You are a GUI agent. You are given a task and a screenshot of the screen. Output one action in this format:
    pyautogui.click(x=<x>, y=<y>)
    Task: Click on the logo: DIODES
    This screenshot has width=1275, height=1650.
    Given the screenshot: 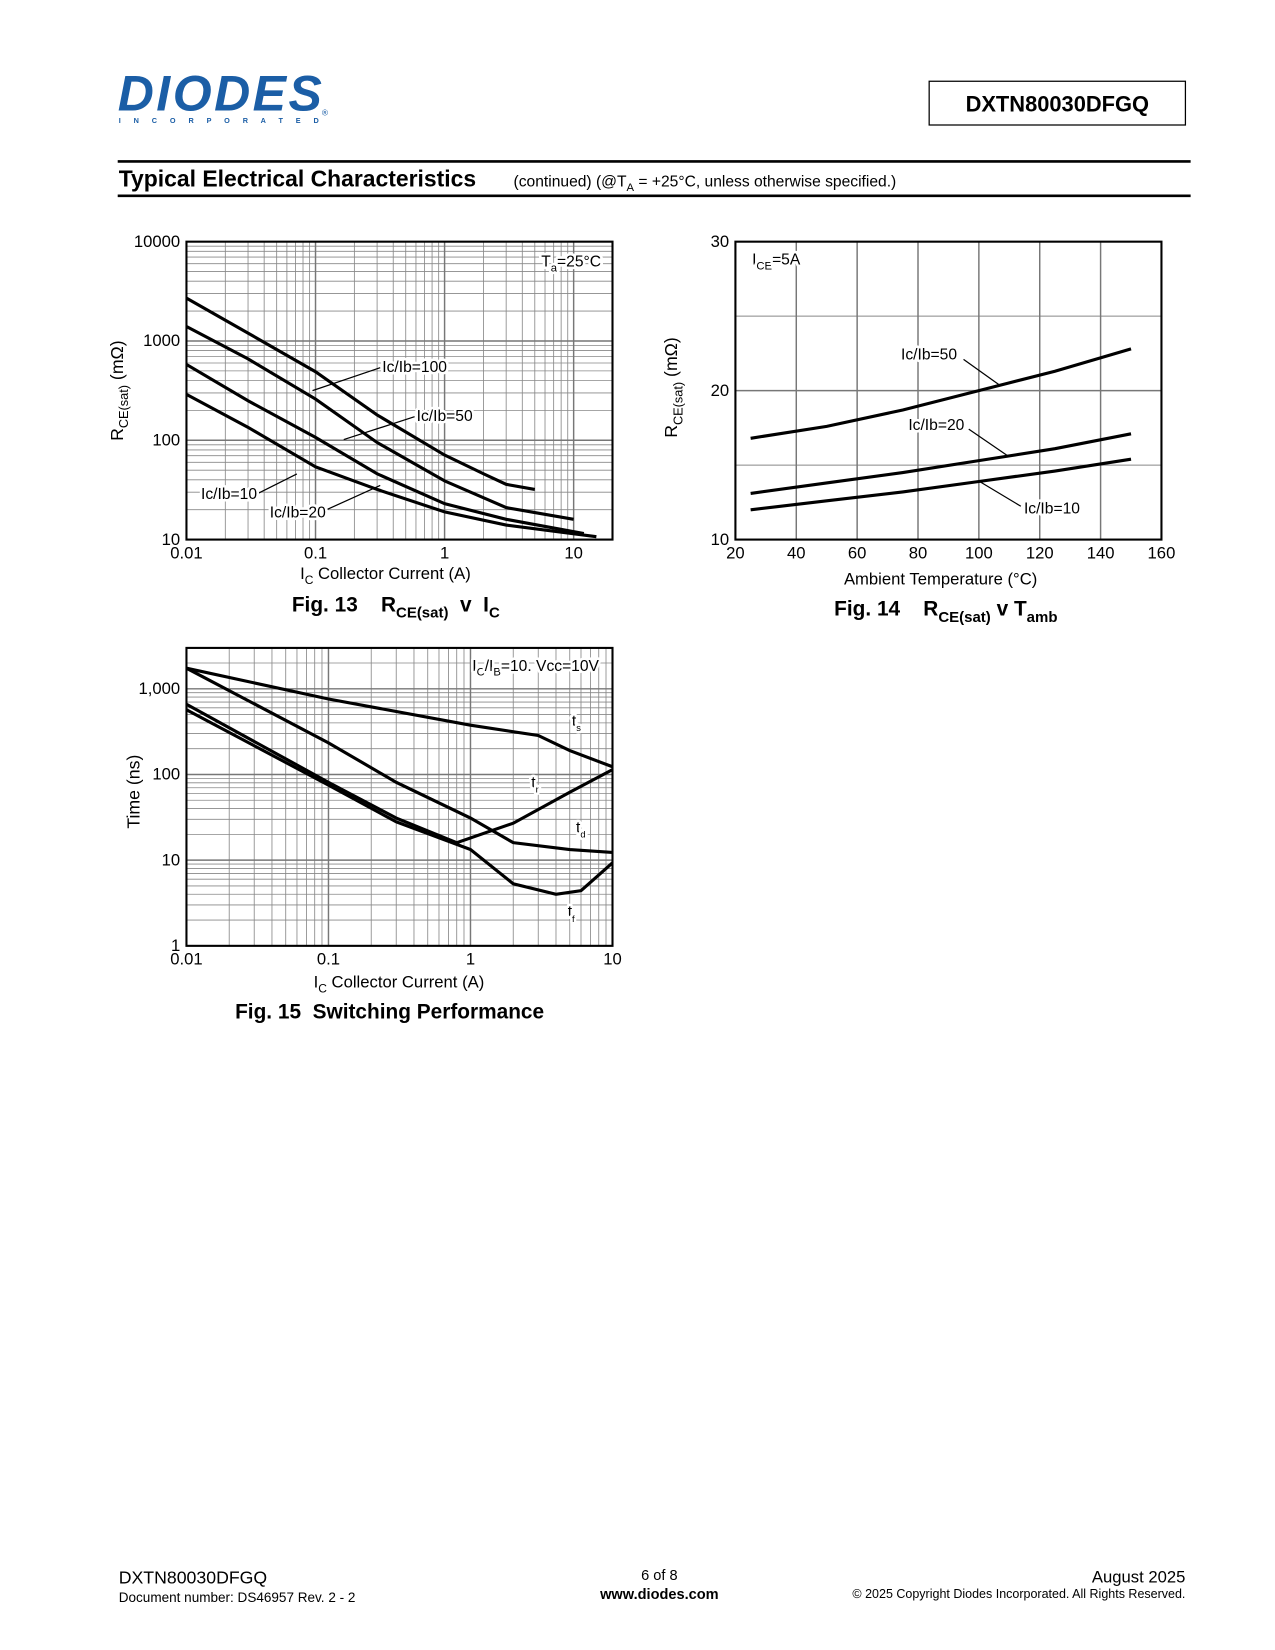 What is the action you would take?
    pyautogui.click(x=220, y=93)
    